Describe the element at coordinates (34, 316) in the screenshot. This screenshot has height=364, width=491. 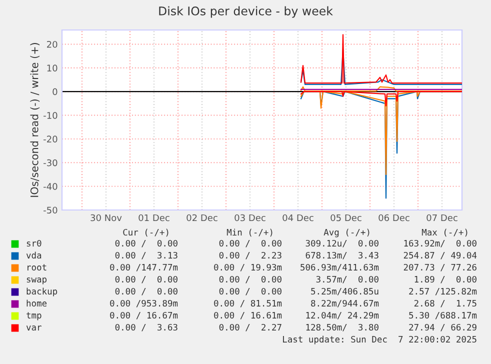
I see `legend-label: tmp` at that location.